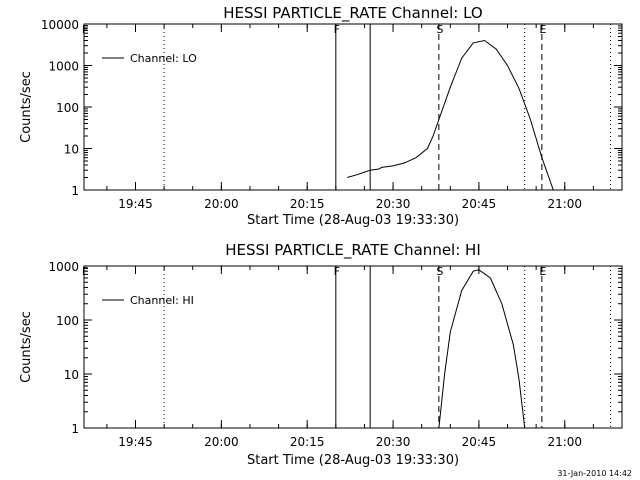  Describe the element at coordinates (353, 460) in the screenshot. I see `panel2-x-axis-label: Start Time (28-Aug-03 19:33:30)` at that location.